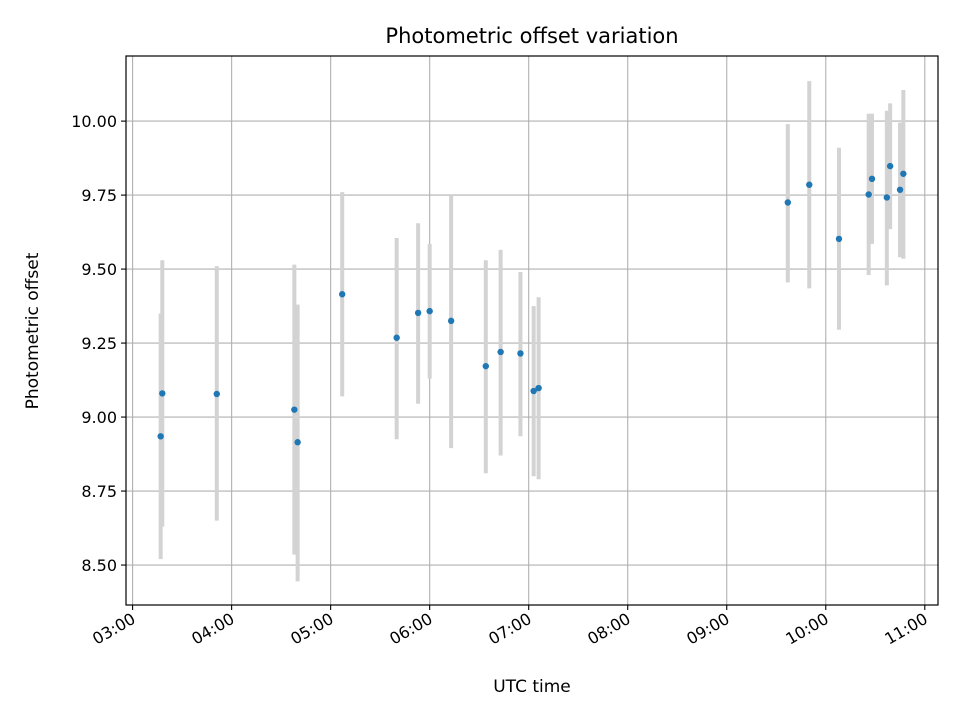 The height and width of the screenshot is (720, 960). What do you see at coordinates (99, 417) in the screenshot?
I see `y-tick-label: 9.00` at bounding box center [99, 417].